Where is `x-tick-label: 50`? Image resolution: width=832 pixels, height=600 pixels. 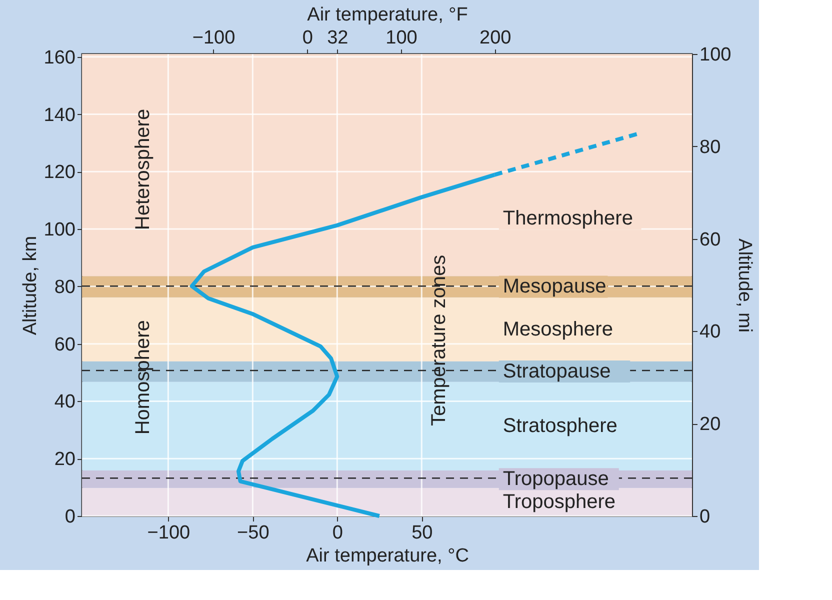
x-tick-label: 50 is located at coordinates (422, 533).